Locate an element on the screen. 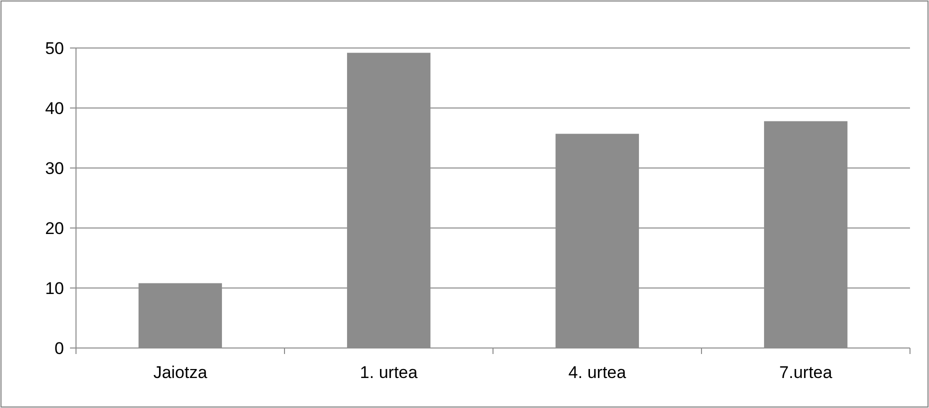  x-tick-label: 4. urtea is located at coordinates (597, 372).